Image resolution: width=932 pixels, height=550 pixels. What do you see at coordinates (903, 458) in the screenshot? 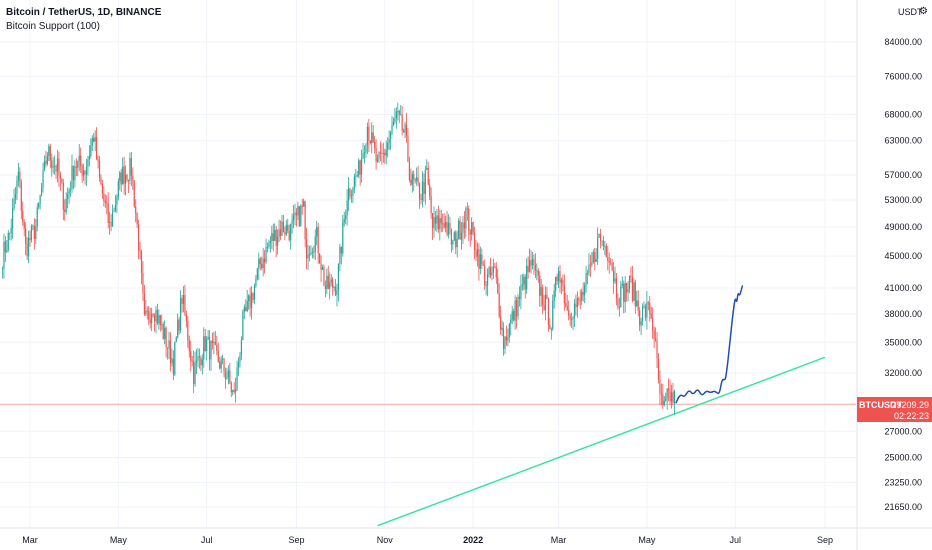
I see `price-tick-label: 25000.00` at bounding box center [903, 458].